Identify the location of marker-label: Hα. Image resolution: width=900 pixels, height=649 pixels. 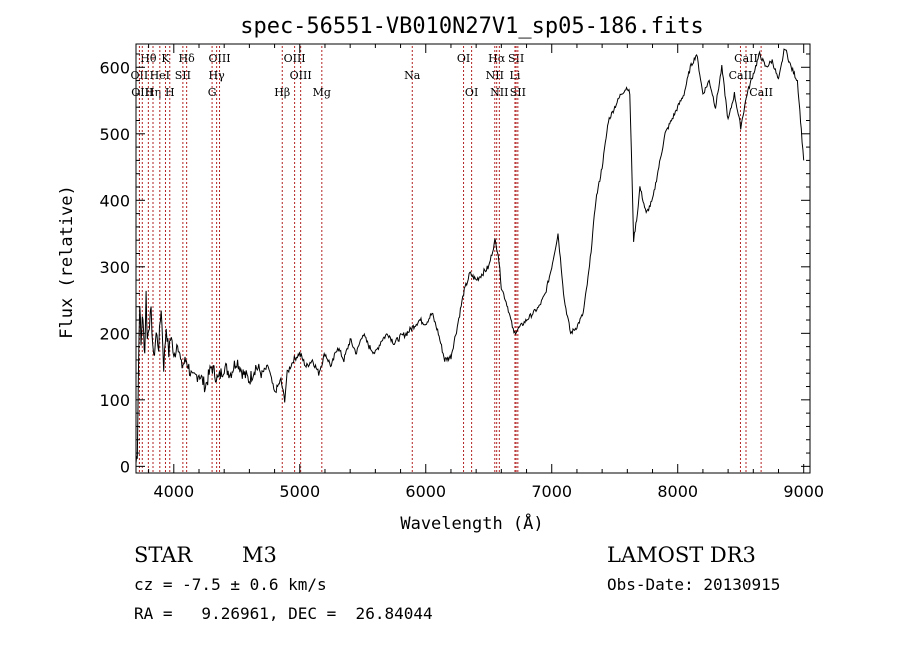
(497, 58).